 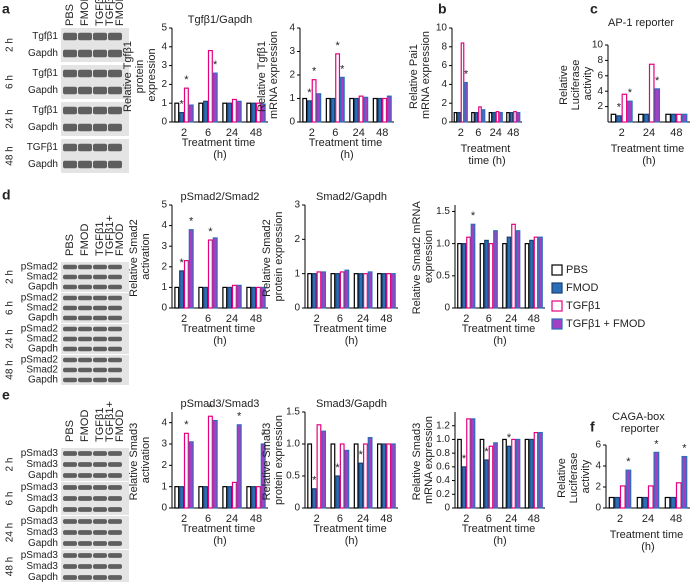 I want to click on y-tick-label: 0.2, so click(x=443, y=494).